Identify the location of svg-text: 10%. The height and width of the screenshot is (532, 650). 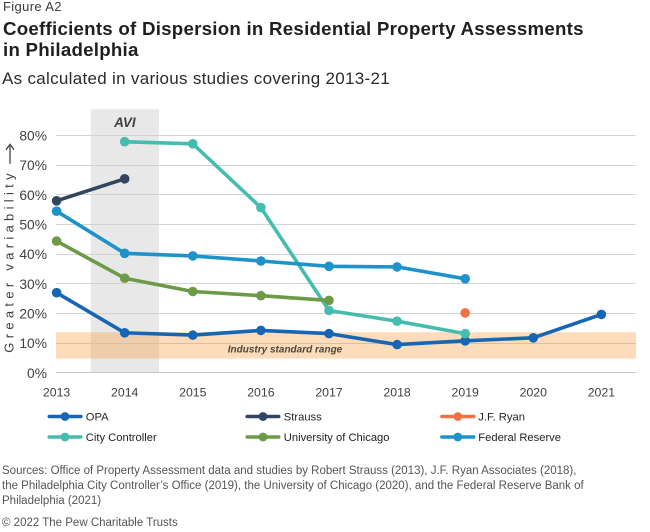
(33, 343).